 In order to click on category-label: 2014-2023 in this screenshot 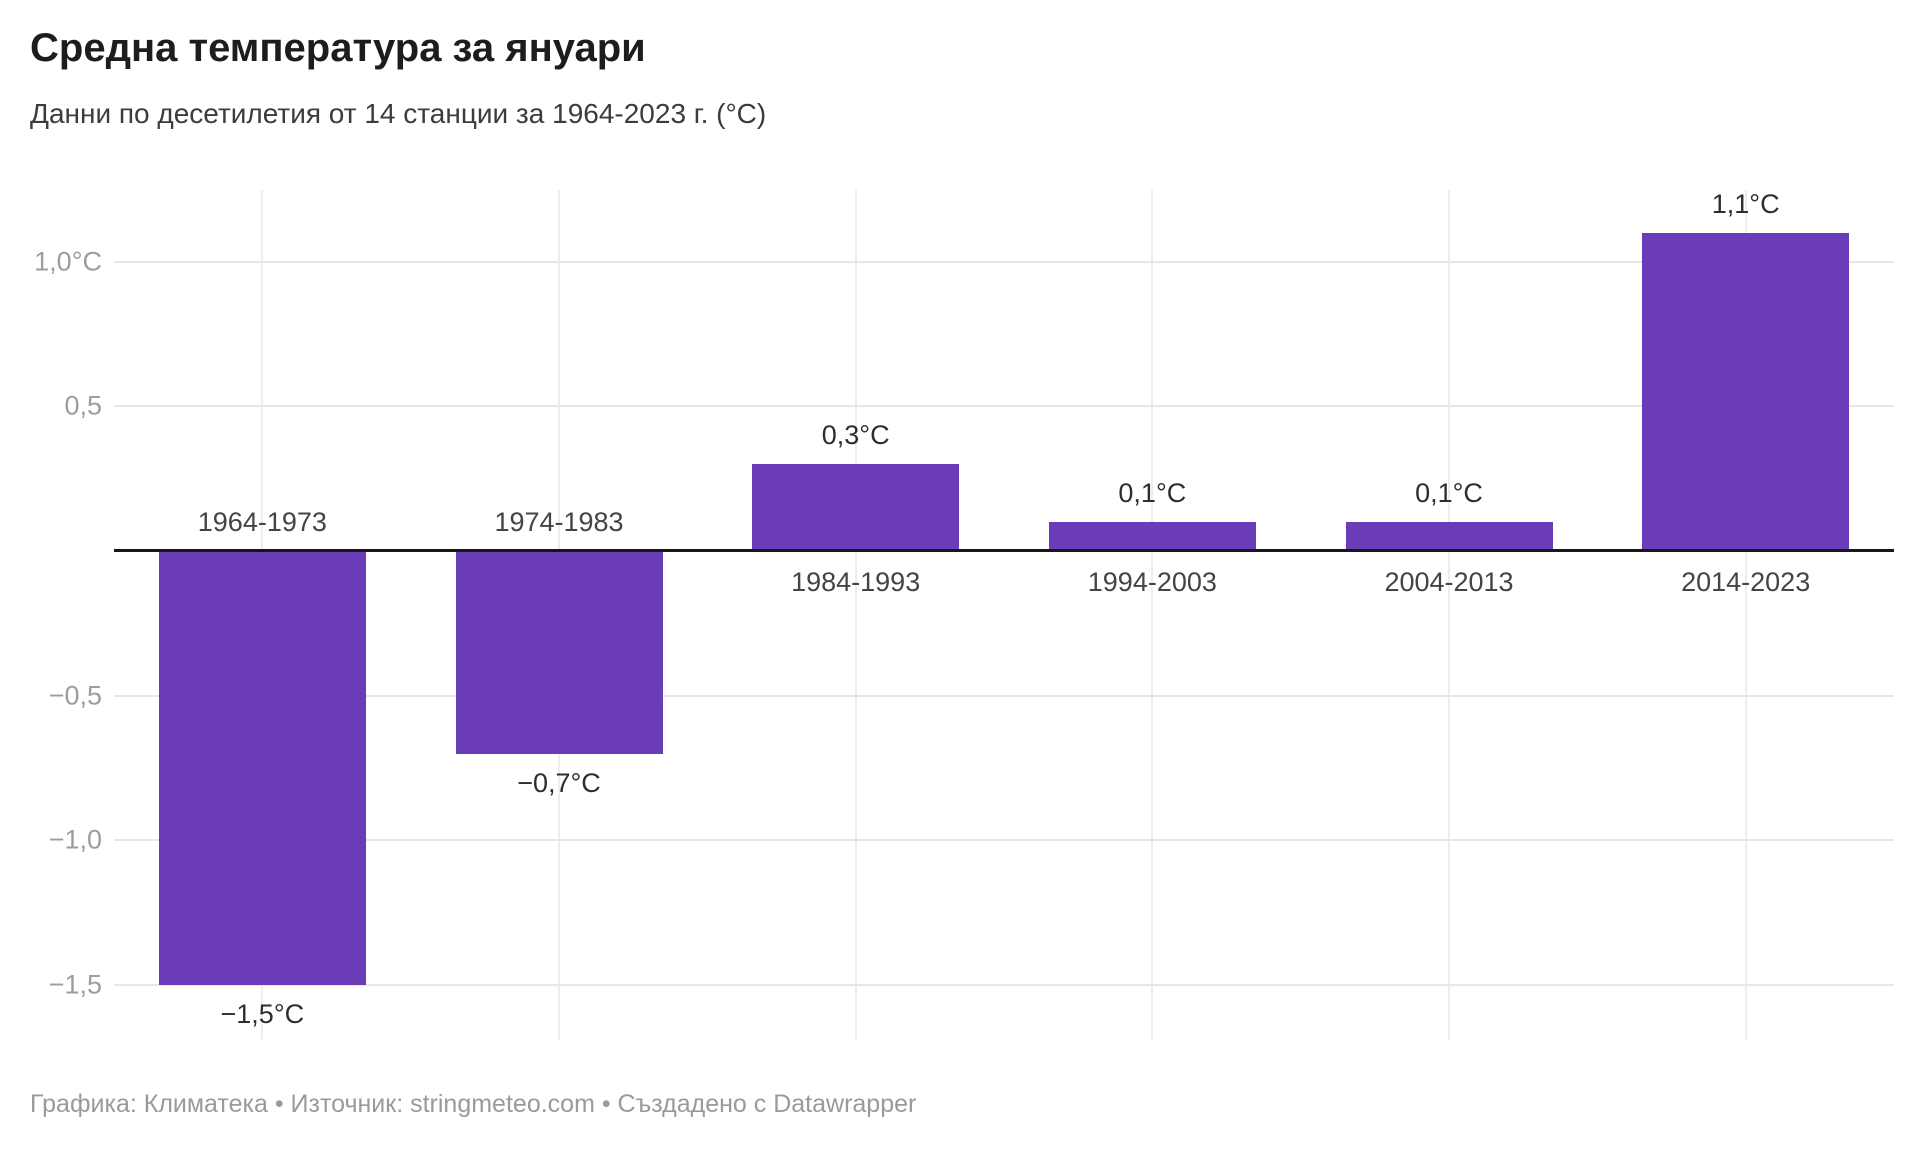, I will do `click(1746, 582)`.